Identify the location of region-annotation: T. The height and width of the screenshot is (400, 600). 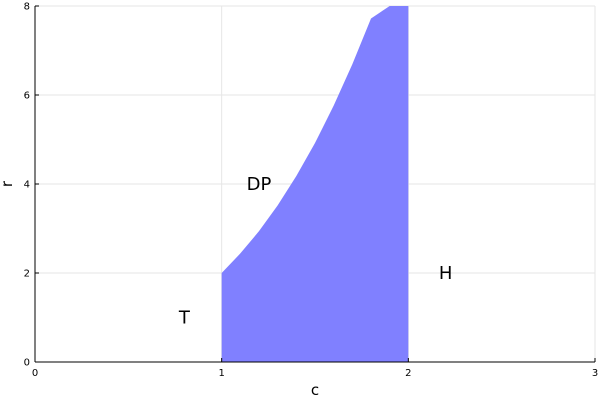
(184, 318).